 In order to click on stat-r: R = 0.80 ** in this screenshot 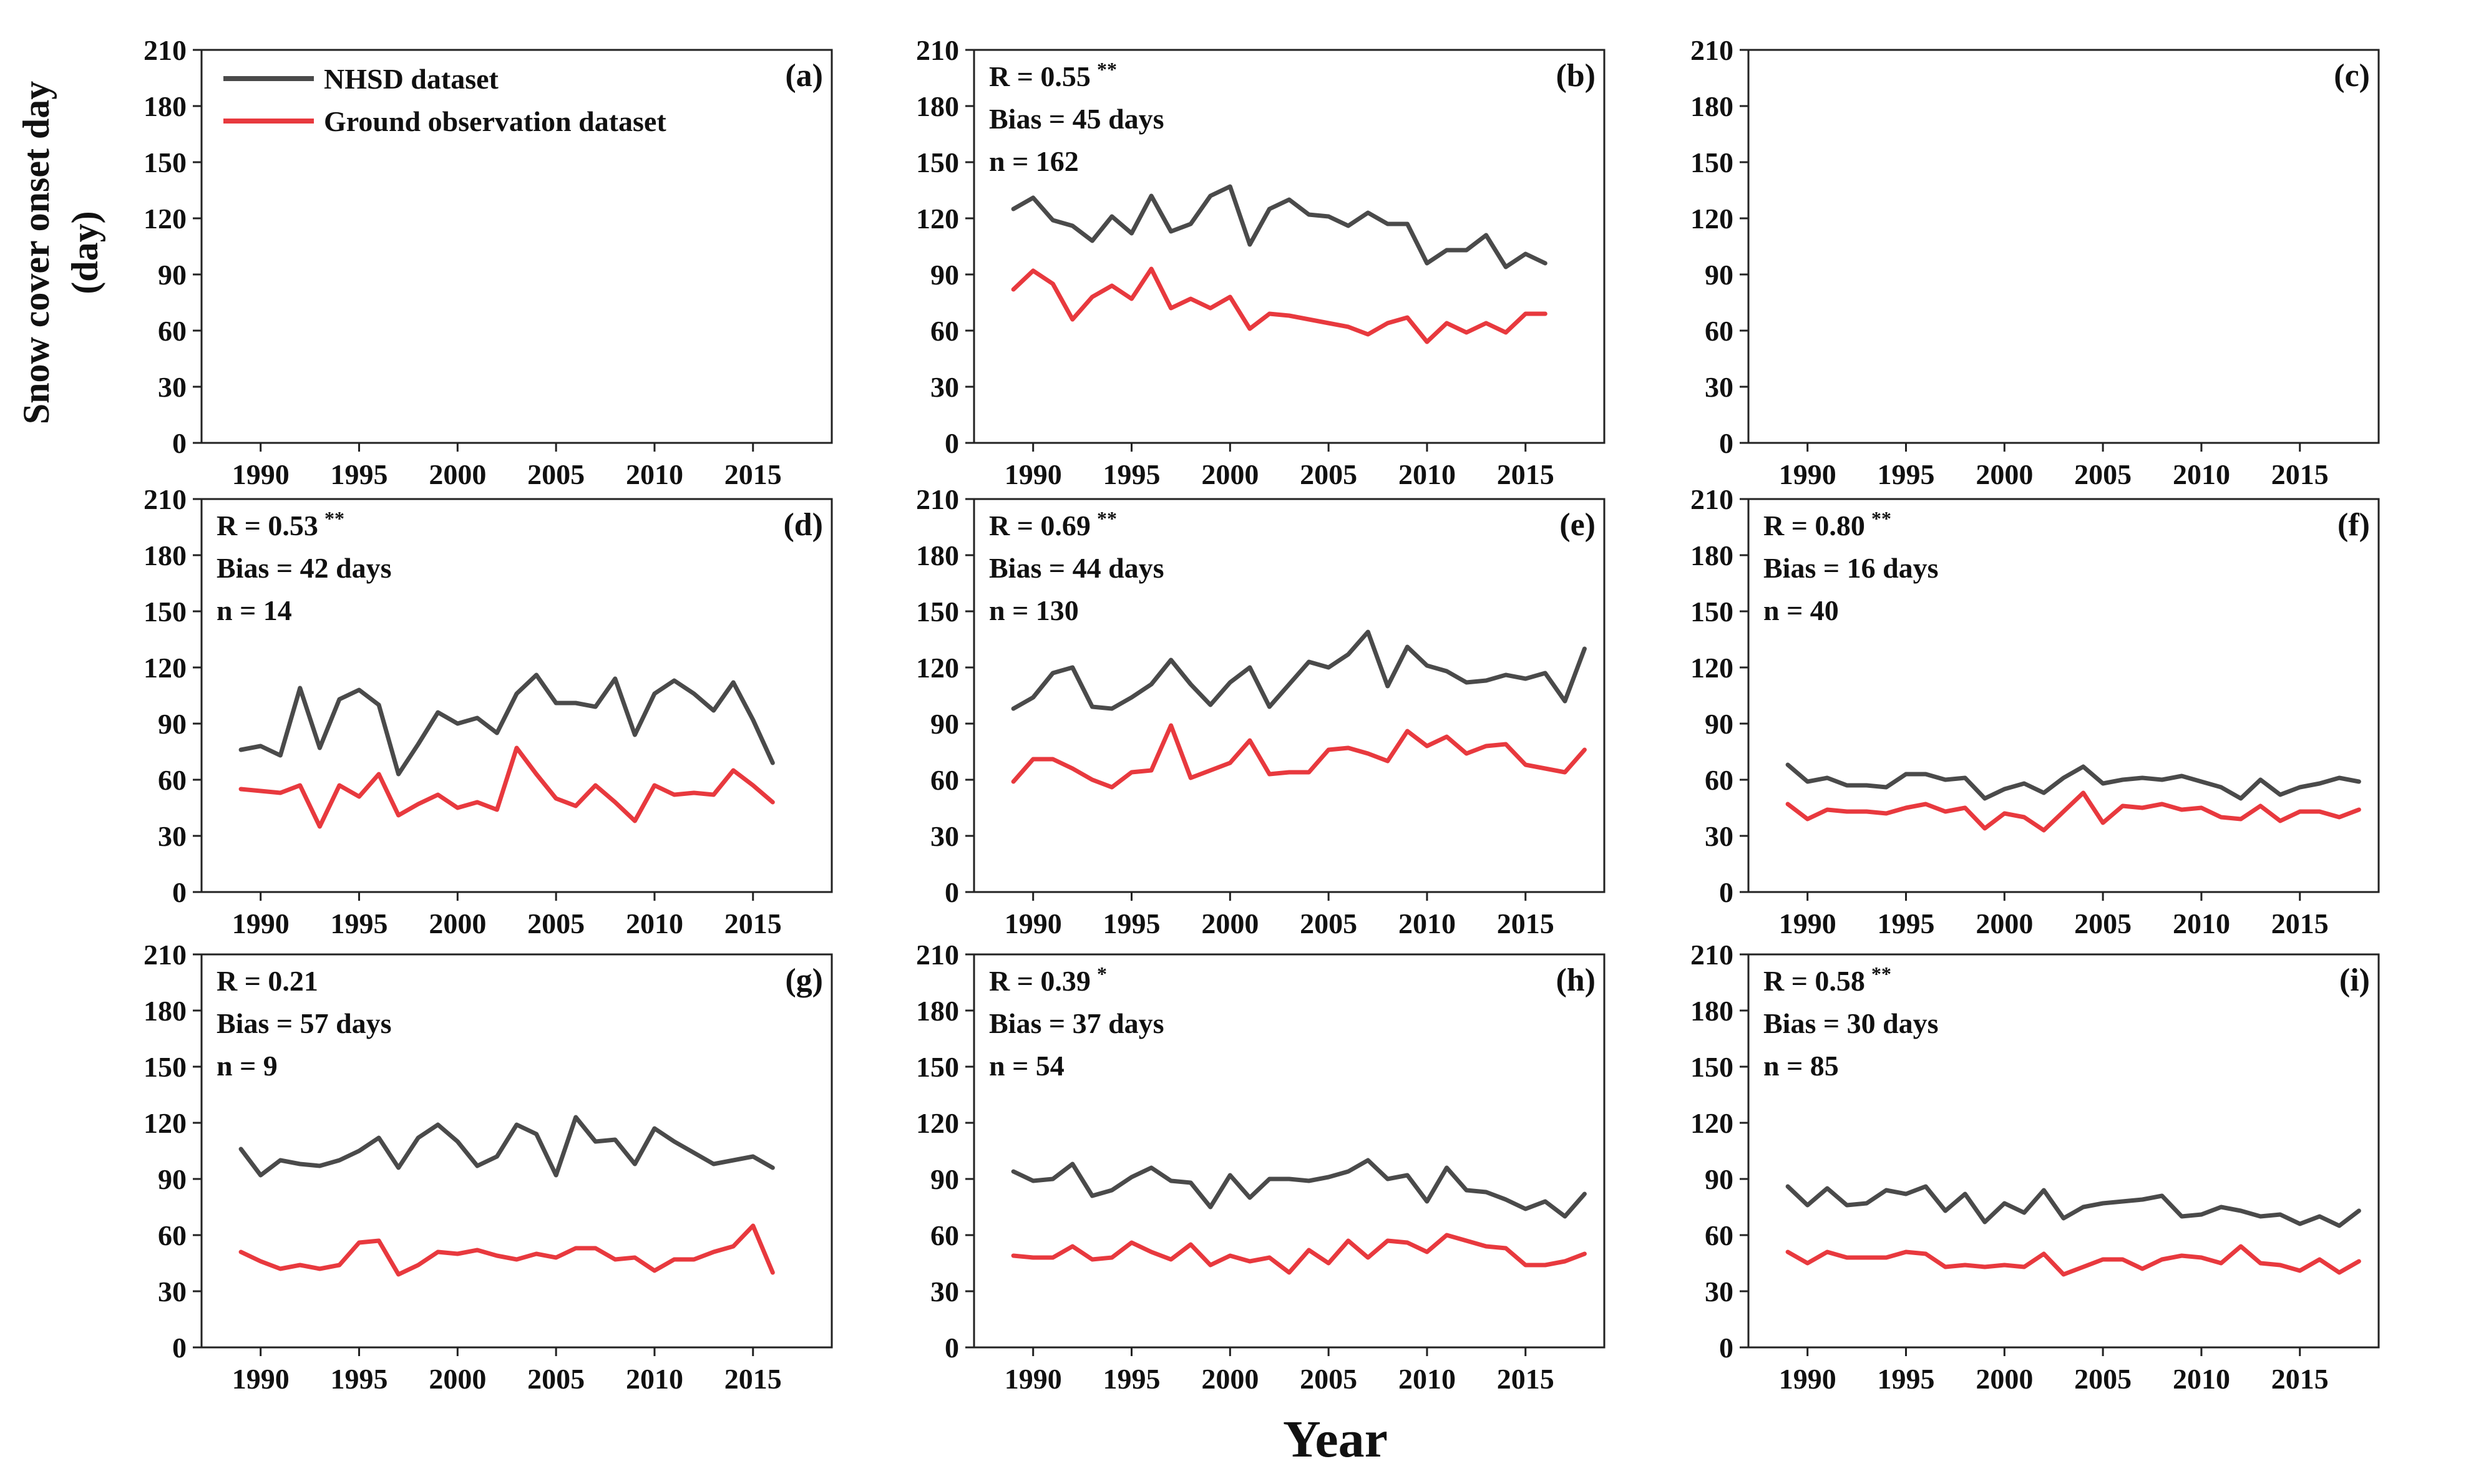, I will do `click(1827, 524)`.